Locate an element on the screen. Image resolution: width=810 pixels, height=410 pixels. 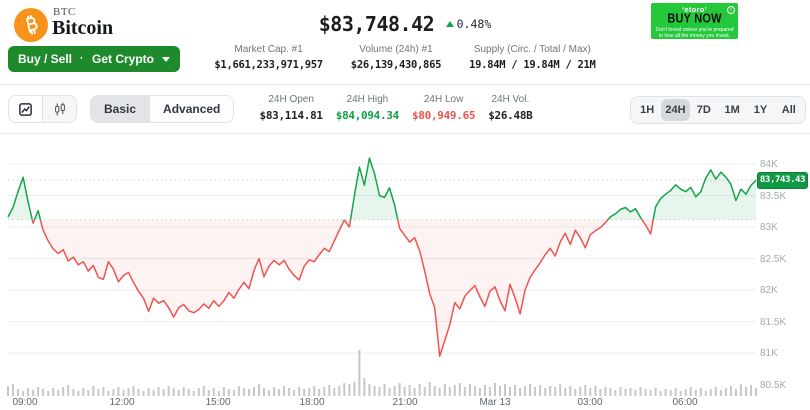
x-axis-label: 12:00 is located at coordinates (122, 402).